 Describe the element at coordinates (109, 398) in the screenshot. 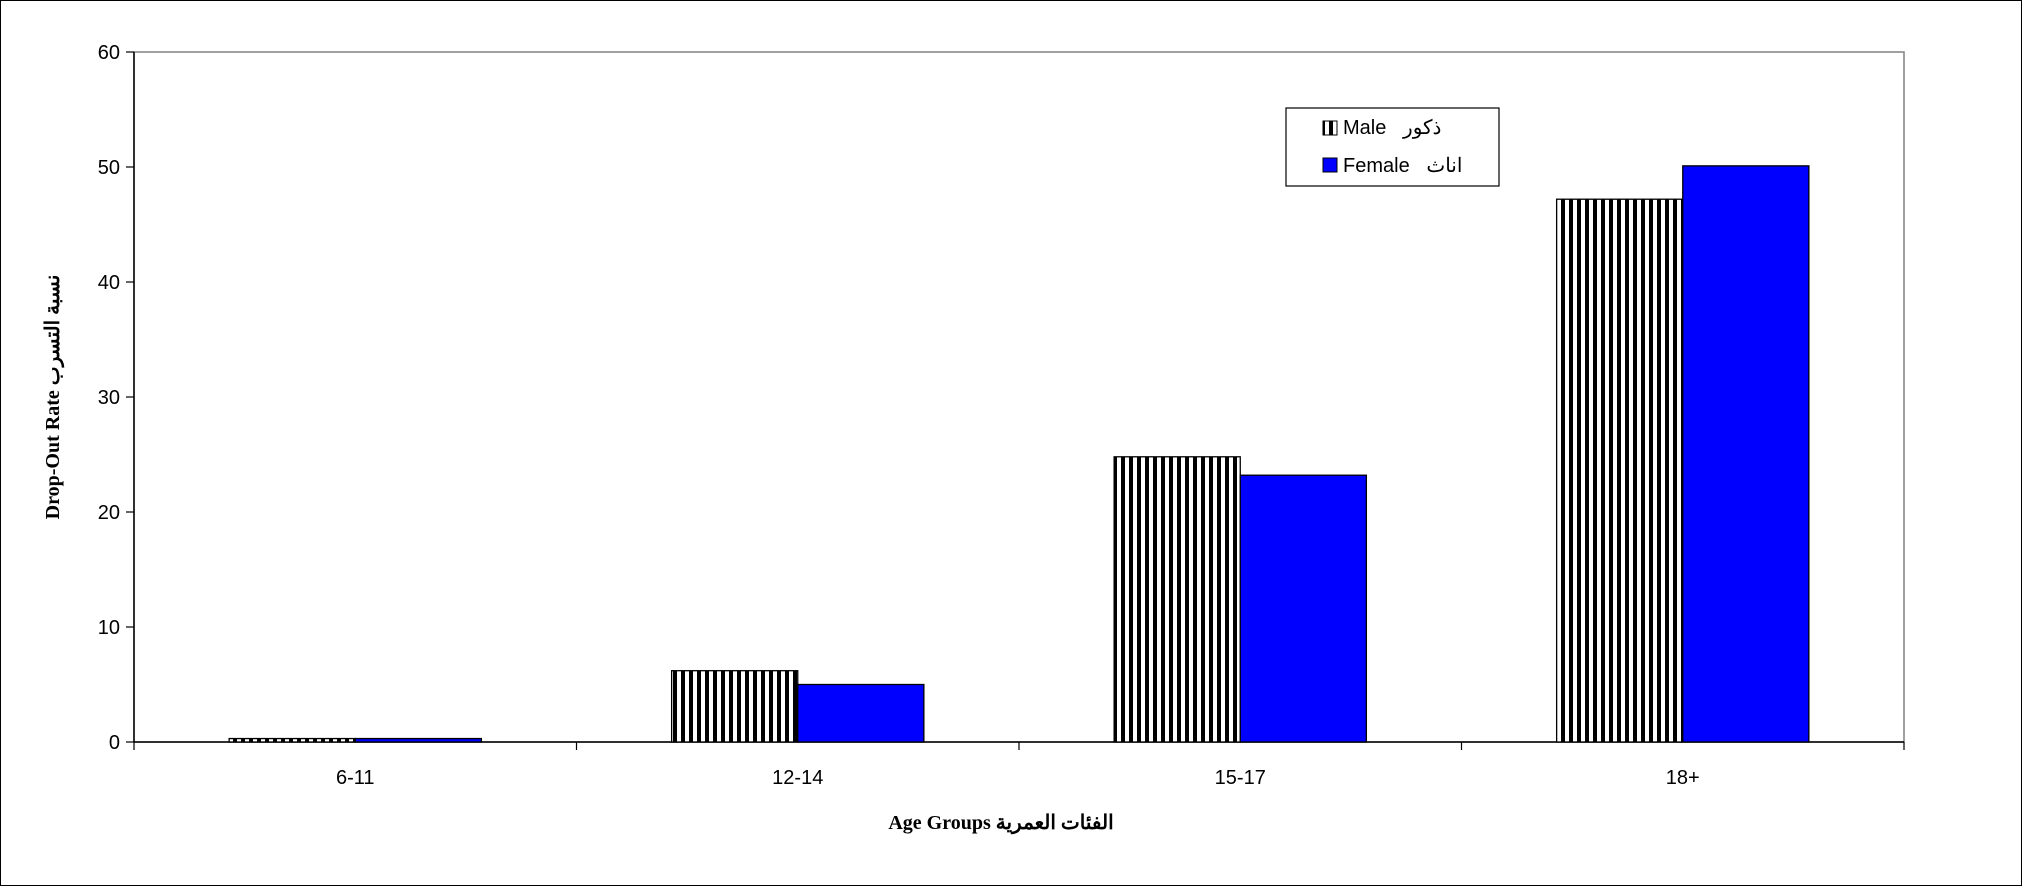

I see `y-tick-label: 30` at that location.